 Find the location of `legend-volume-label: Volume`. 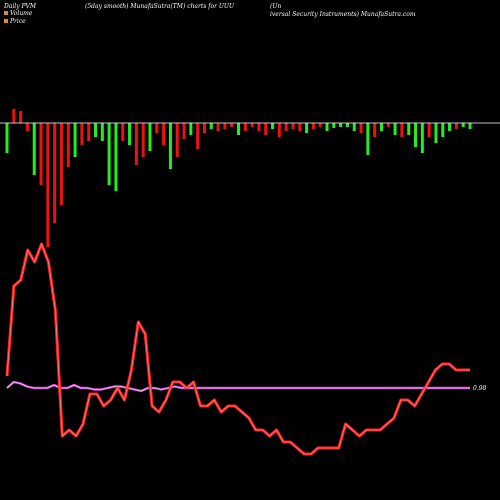

legend-volume-label: Volume is located at coordinates (21, 13).